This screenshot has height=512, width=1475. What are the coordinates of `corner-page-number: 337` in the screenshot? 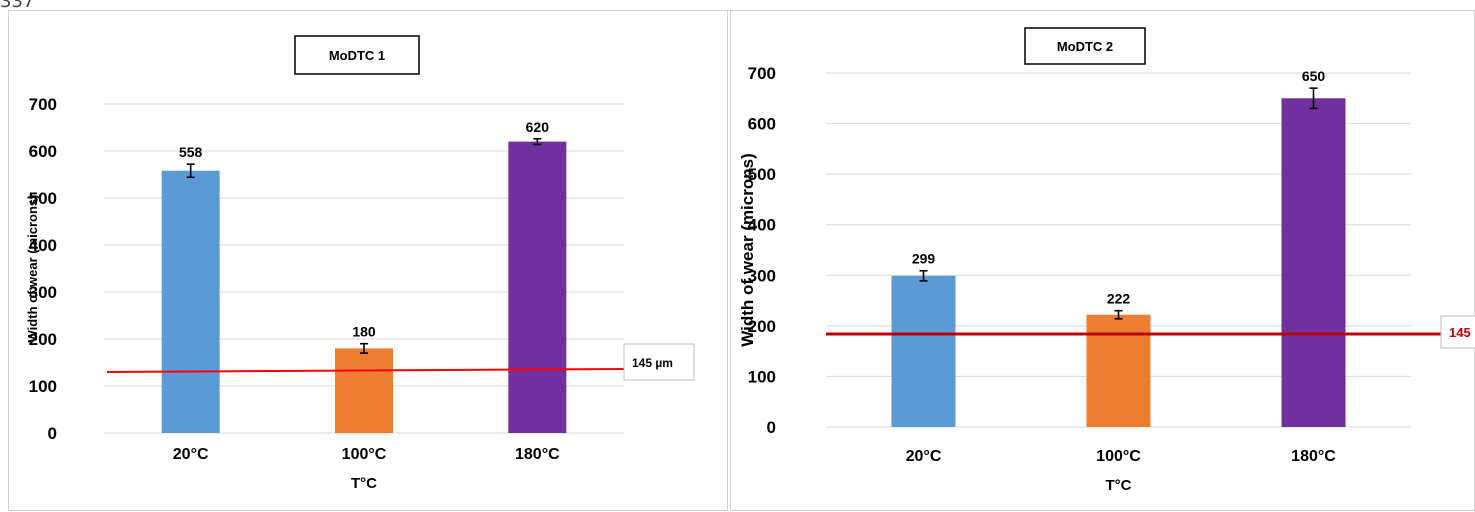 It's located at (17, 6).